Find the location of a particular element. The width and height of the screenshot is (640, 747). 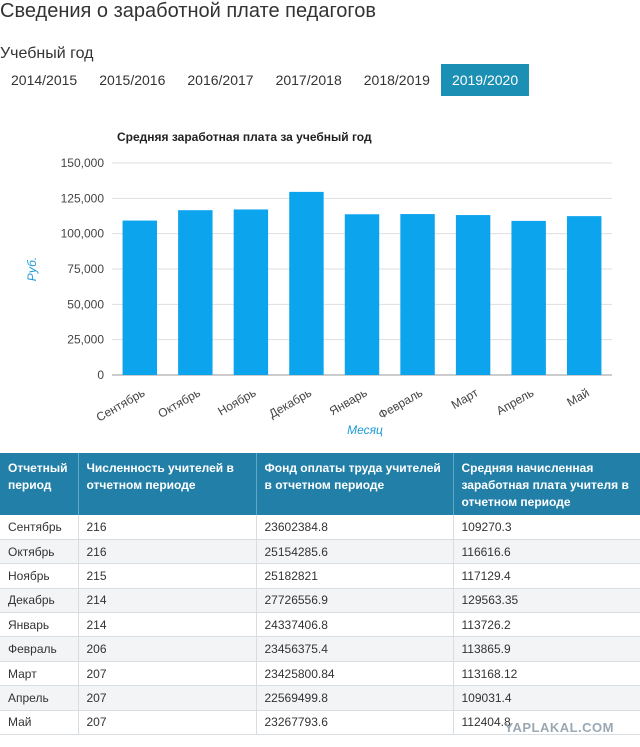

table-cell: 113726.2 is located at coordinates (546, 625).